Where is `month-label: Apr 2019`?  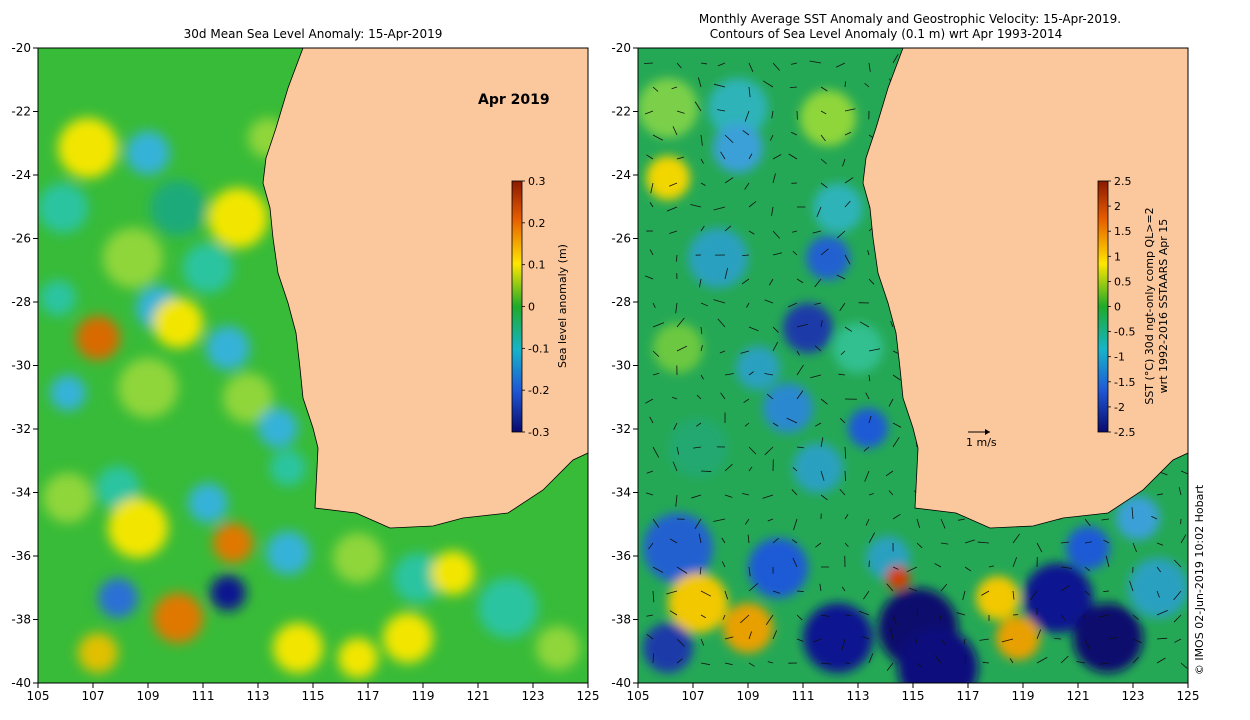
month-label: Apr 2019 is located at coordinates (514, 100).